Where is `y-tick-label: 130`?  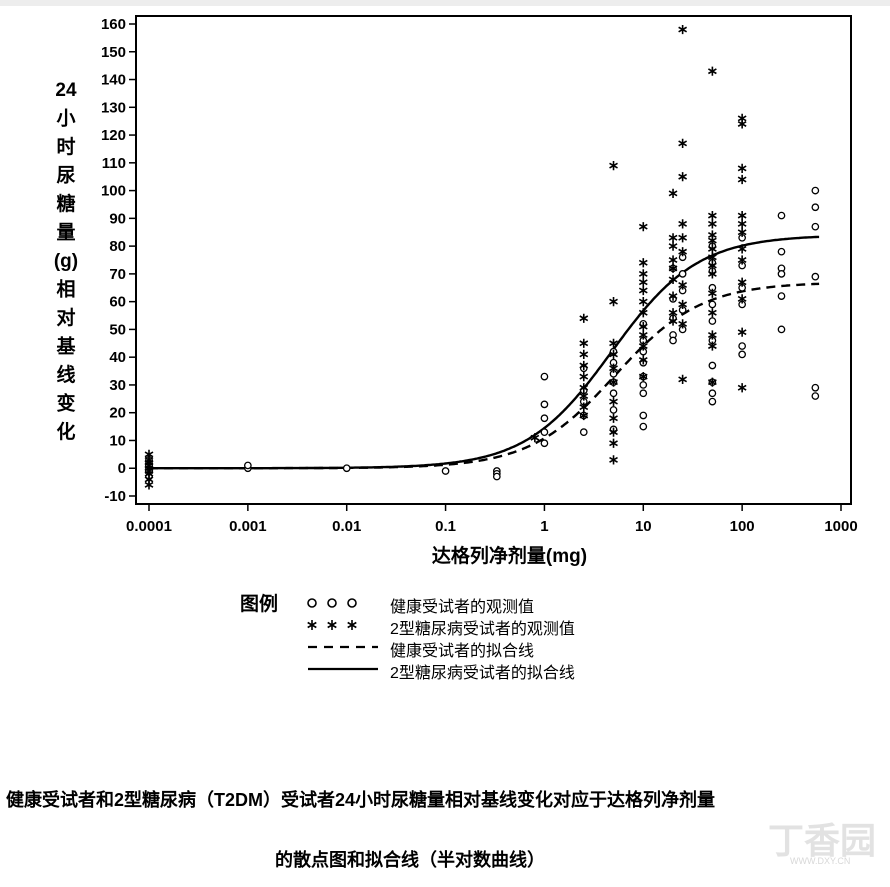 y-tick-label: 130 is located at coordinates (113, 107).